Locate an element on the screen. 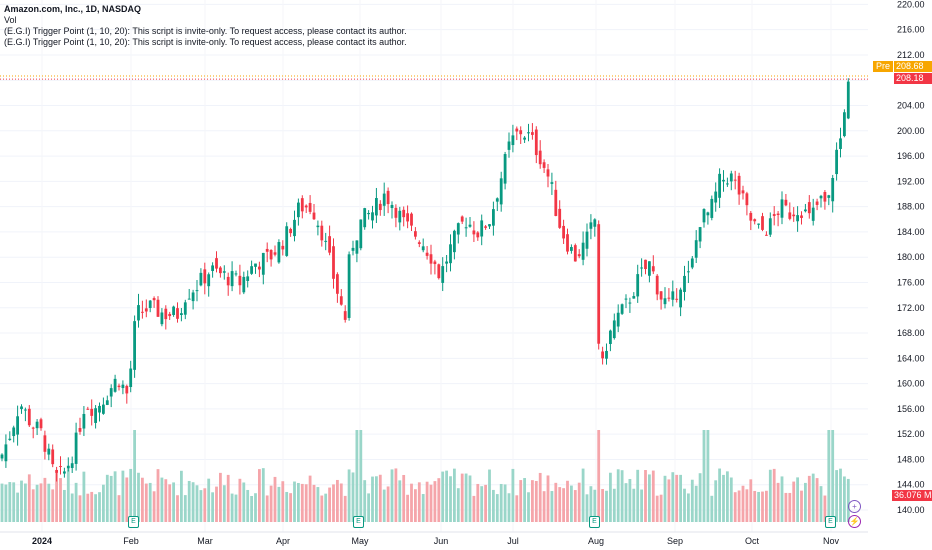 The width and height of the screenshot is (932, 550). price-tick-label: 172.00 is located at coordinates (911, 308).